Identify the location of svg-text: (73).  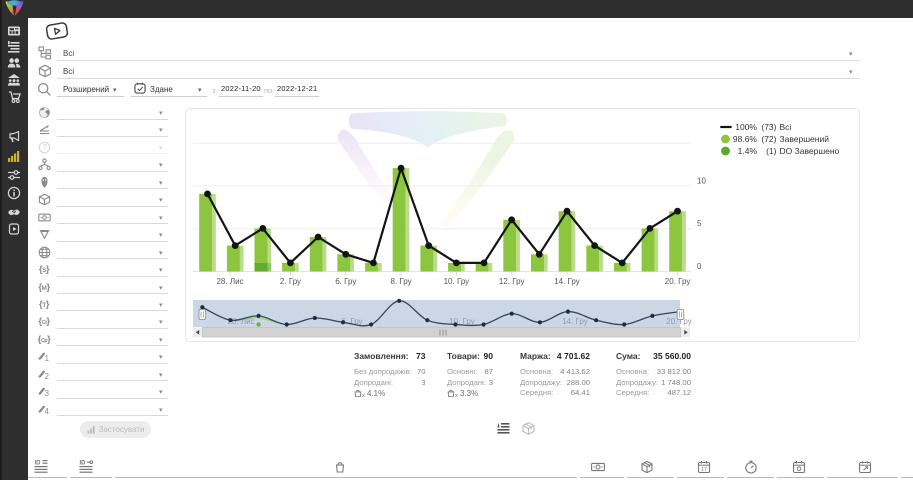
(768, 127).